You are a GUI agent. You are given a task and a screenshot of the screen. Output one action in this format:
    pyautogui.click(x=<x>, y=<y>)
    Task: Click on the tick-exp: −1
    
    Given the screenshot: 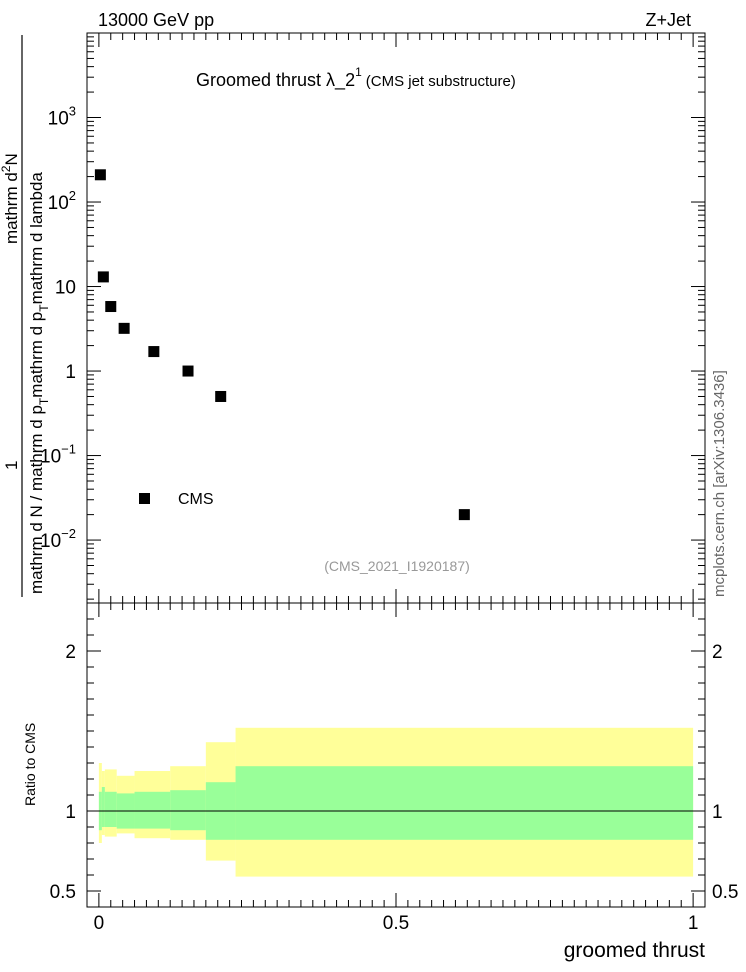 What is the action you would take?
    pyautogui.click(x=68, y=449)
    